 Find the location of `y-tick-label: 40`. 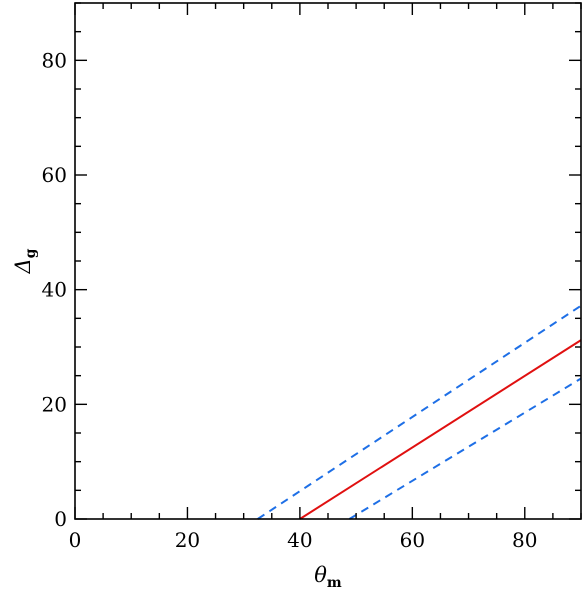

y-tick-label: 40 is located at coordinates (54, 290).